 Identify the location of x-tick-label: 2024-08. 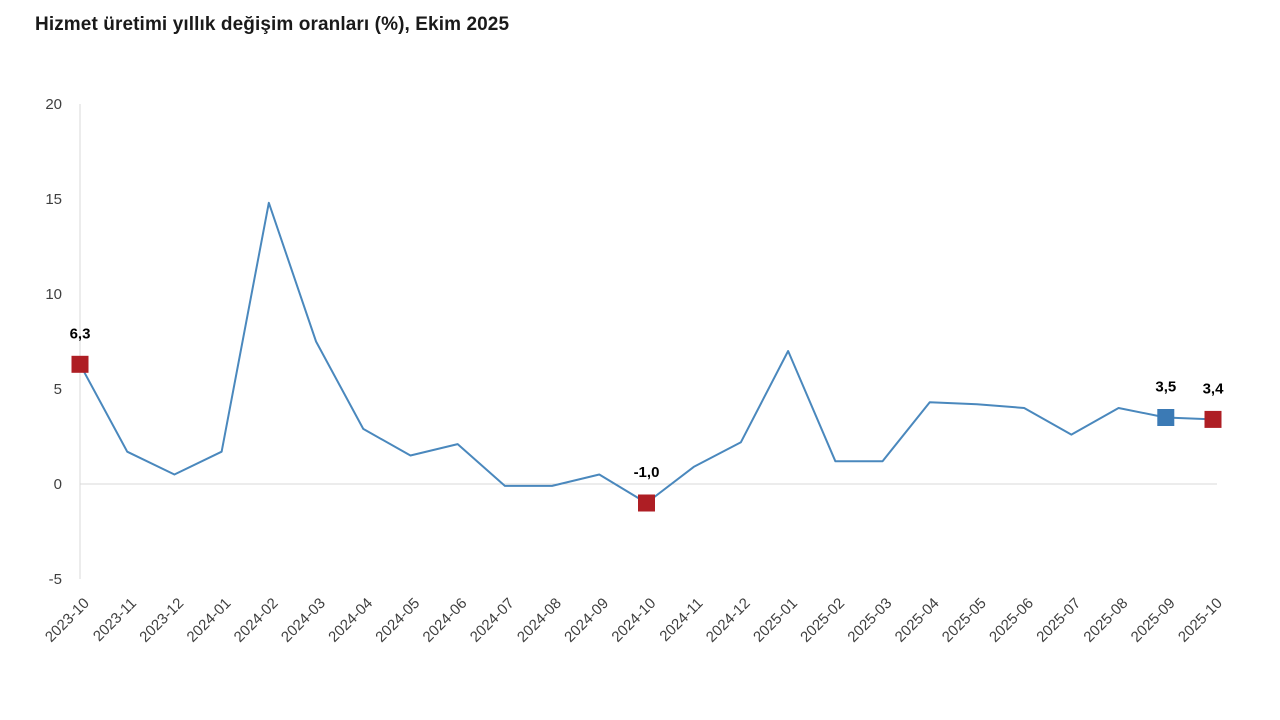
(539, 620).